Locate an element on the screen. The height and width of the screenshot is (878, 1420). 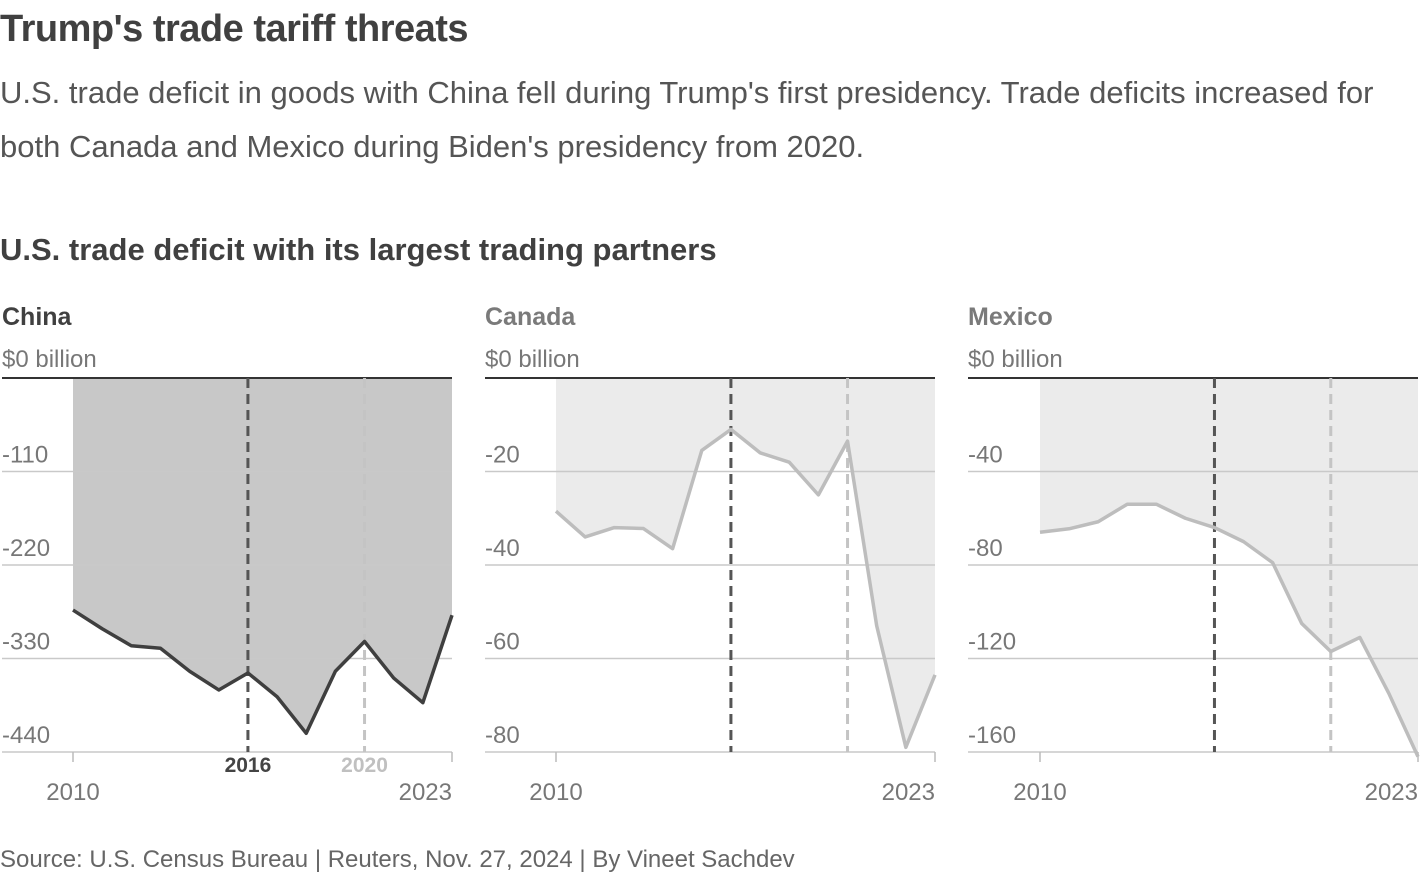
y-tick-label: -220 is located at coordinates (26, 548).